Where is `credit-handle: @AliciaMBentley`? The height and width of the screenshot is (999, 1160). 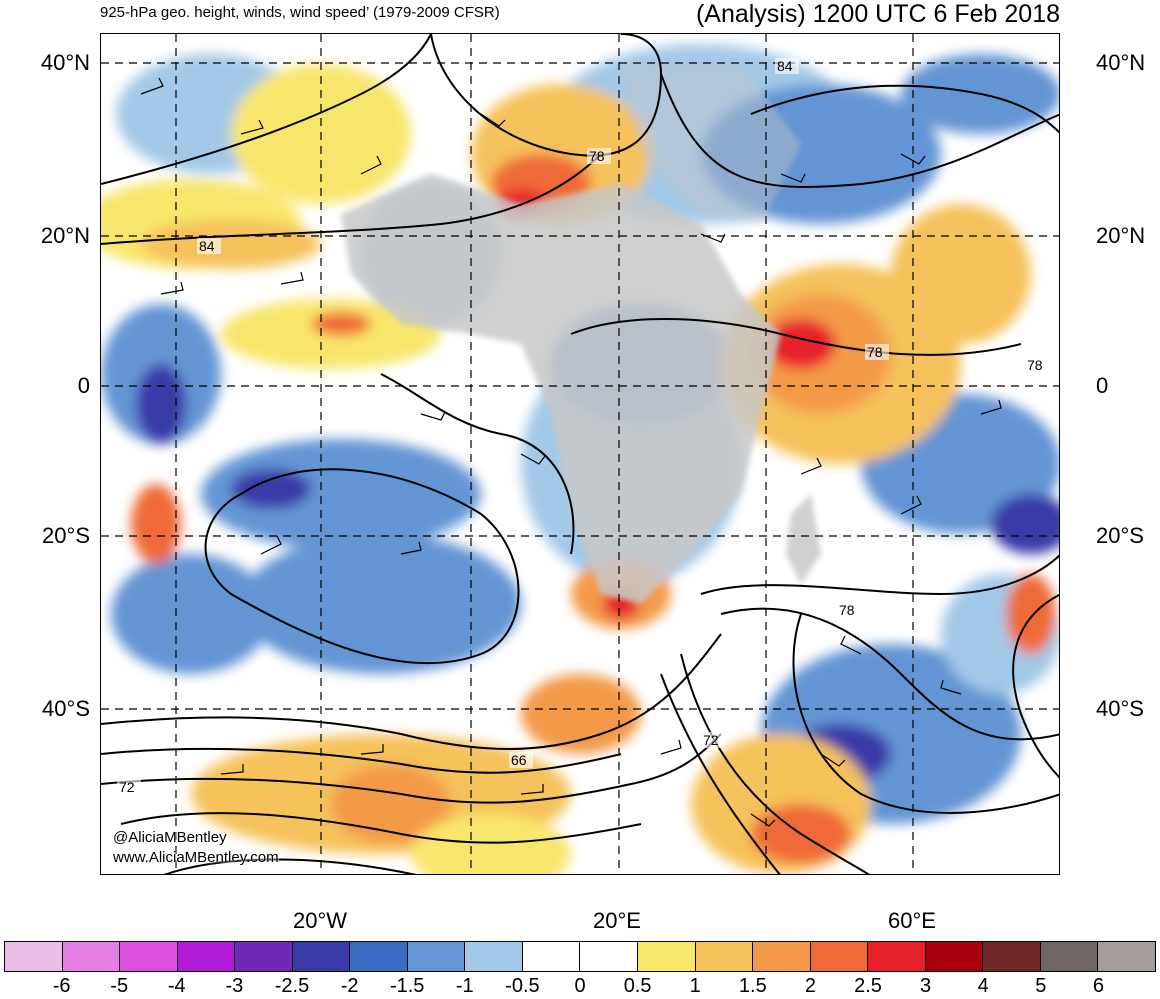
credit-handle: @AliciaMBentley is located at coordinates (170, 837).